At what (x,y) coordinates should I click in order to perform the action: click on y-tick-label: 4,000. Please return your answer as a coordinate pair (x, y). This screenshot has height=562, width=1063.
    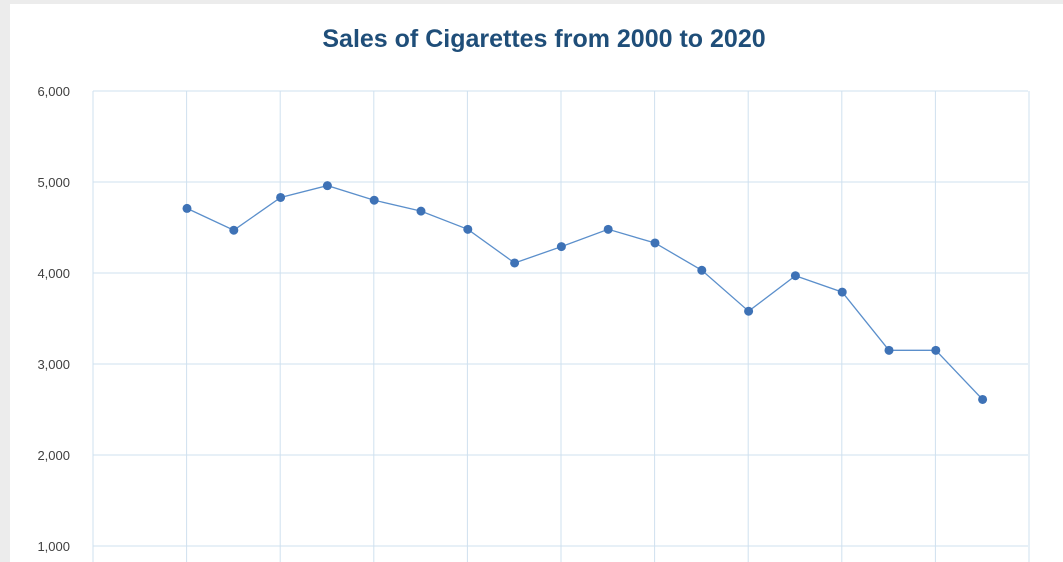
    Looking at the image, I should click on (53, 273).